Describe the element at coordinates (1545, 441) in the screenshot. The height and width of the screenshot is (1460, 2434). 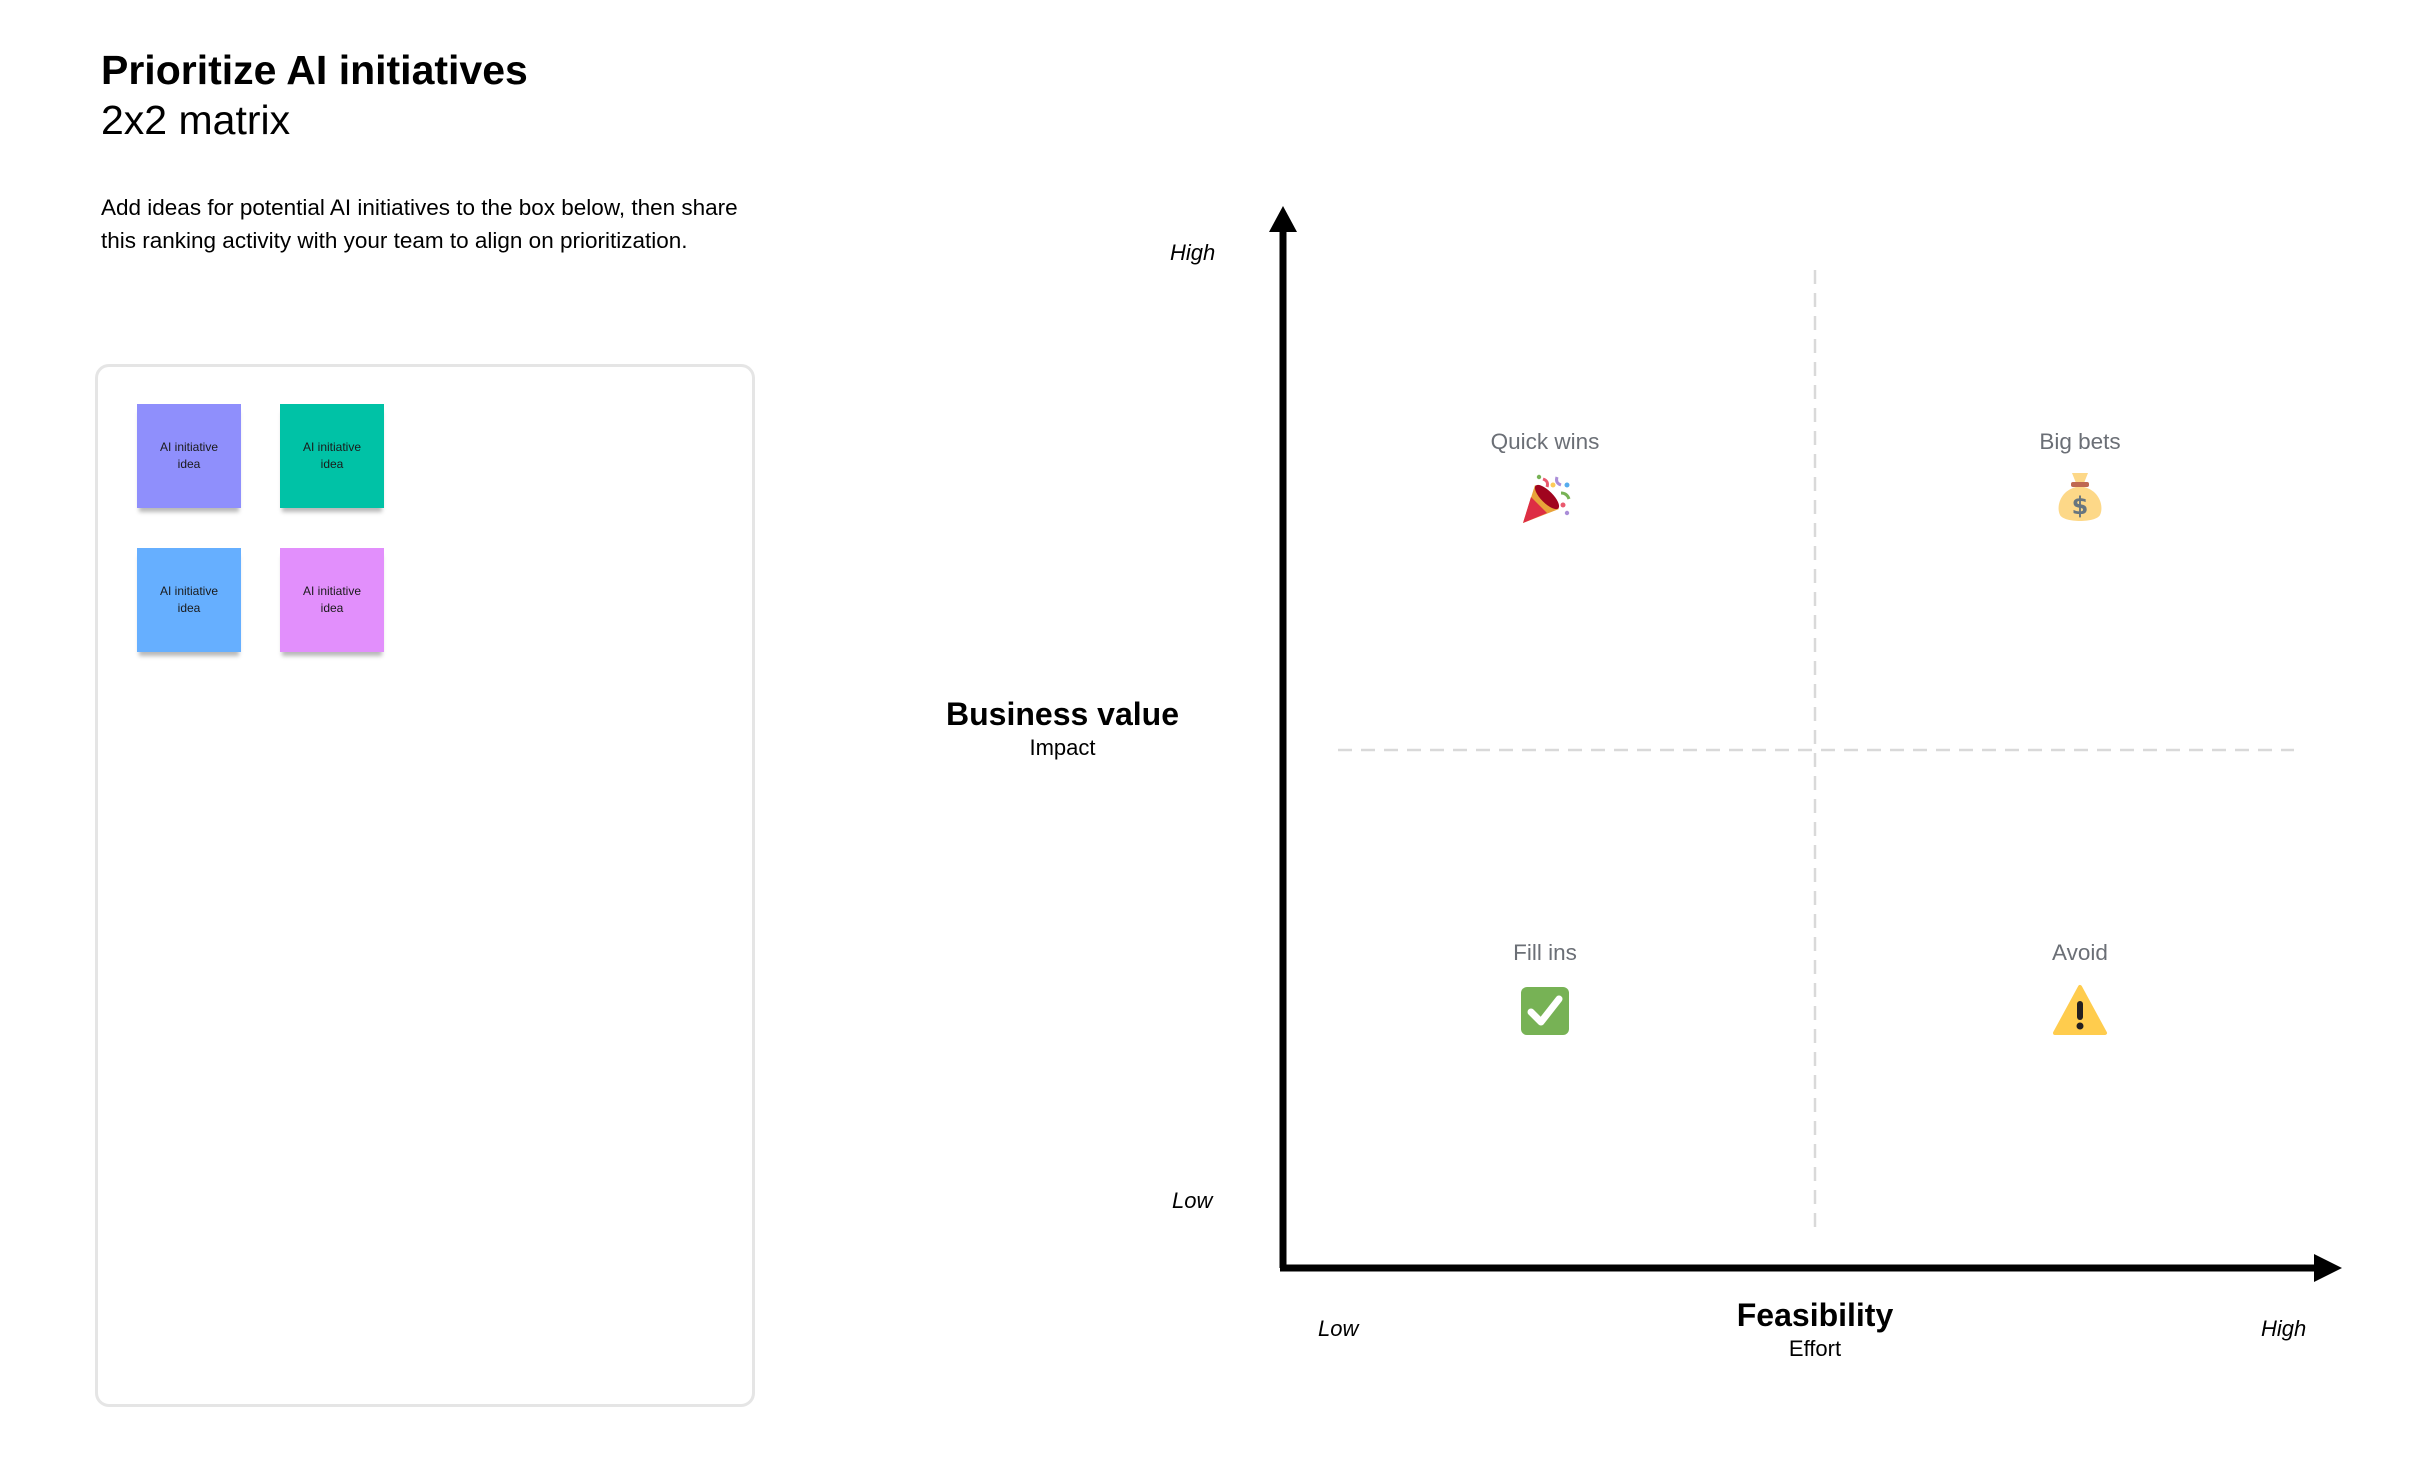
I see `quadrant-label-quick-wins: Quick wins` at that location.